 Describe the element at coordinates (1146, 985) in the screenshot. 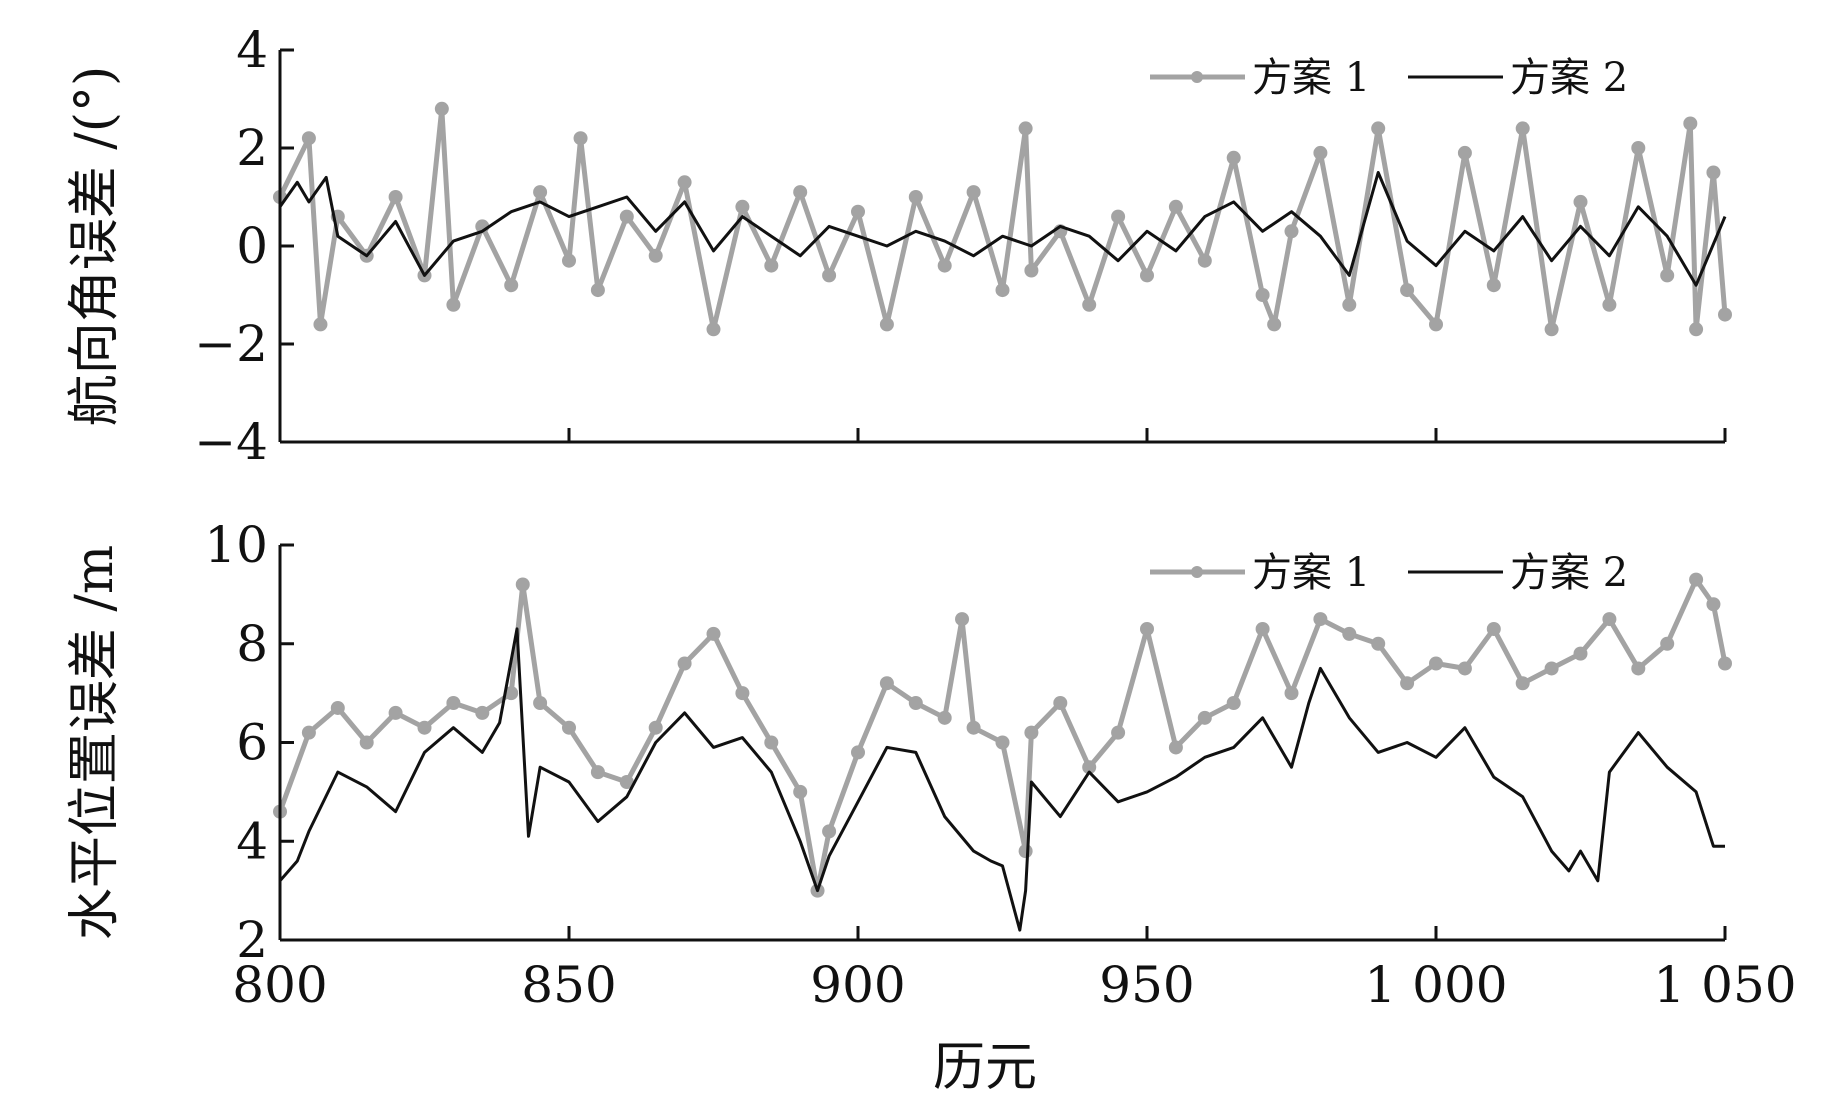

I see `x-tick-label: 950` at that location.